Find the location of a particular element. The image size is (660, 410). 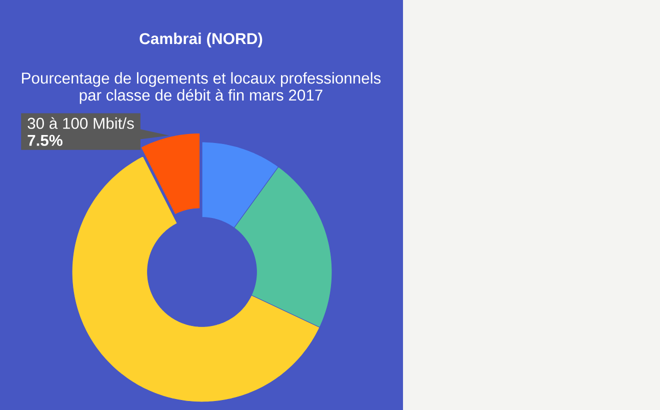

slice-label: 30 à 100 Mbit/s is located at coordinates (81, 123).